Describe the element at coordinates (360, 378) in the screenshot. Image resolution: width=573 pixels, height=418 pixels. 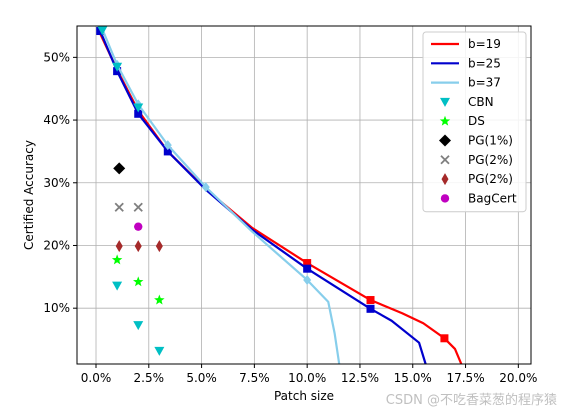
I see `x-tick-label: 12.5%` at that location.